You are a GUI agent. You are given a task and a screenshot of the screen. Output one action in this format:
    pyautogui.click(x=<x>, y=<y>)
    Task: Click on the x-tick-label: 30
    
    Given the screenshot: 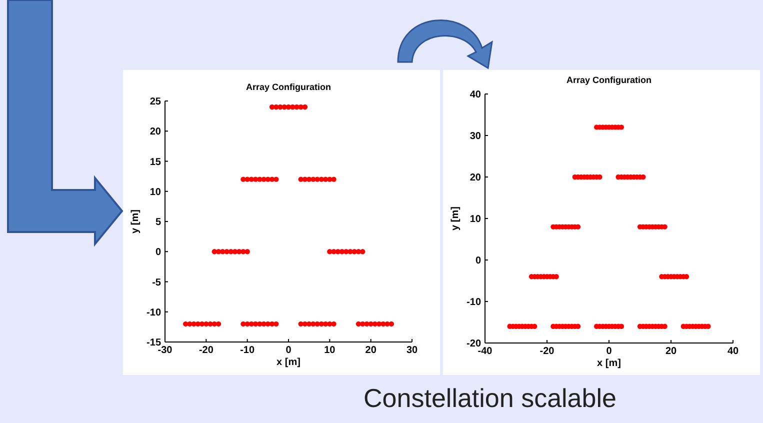 What is the action you would take?
    pyautogui.click(x=412, y=350)
    